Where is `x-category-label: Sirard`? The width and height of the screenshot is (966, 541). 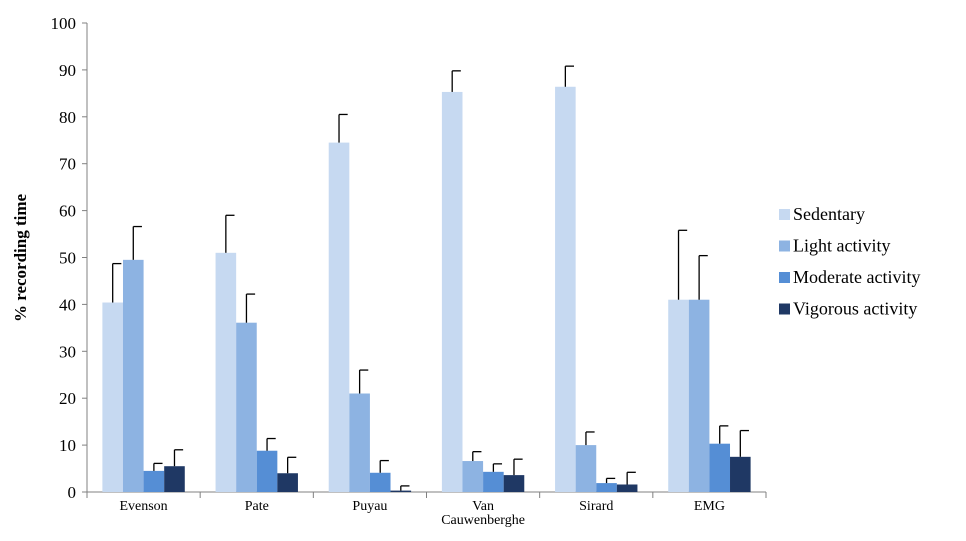 x-category-label: Sirard is located at coordinates (596, 506).